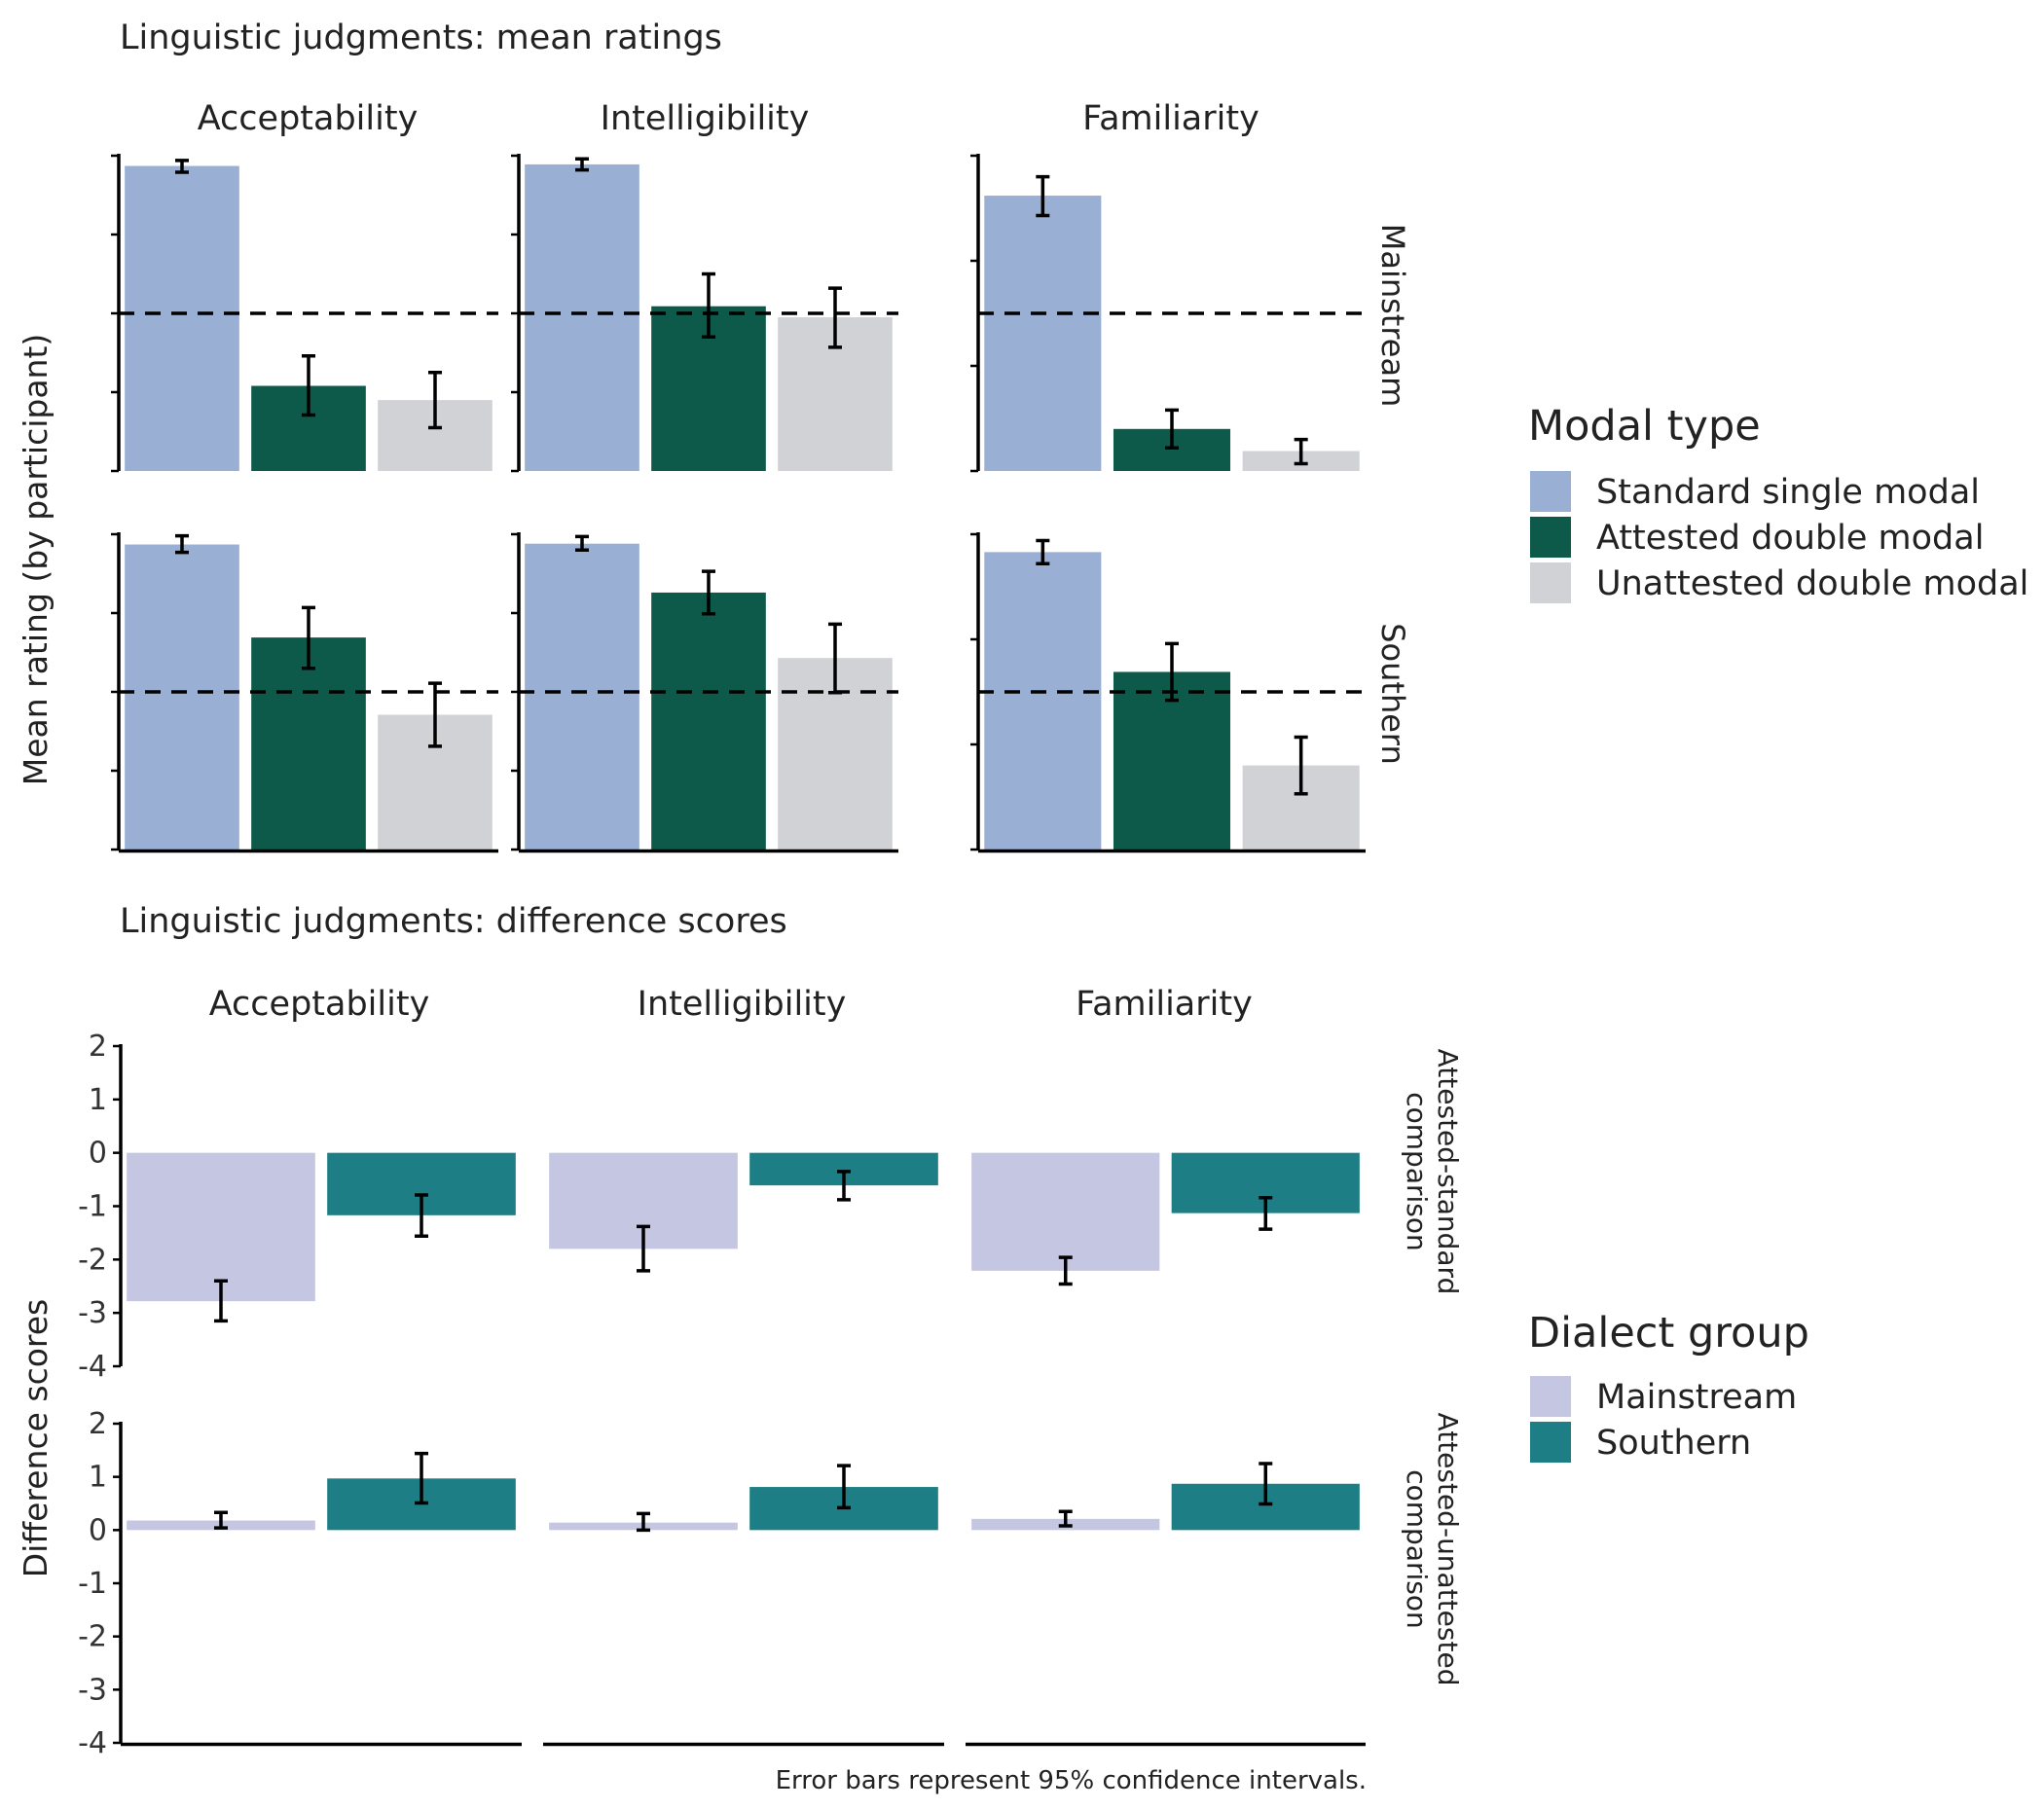 The height and width of the screenshot is (1810, 2044). What do you see at coordinates (221, 1227) in the screenshot?
I see `bottom-attested-standard-comparison-acceptability-bar-mainstream` at bounding box center [221, 1227].